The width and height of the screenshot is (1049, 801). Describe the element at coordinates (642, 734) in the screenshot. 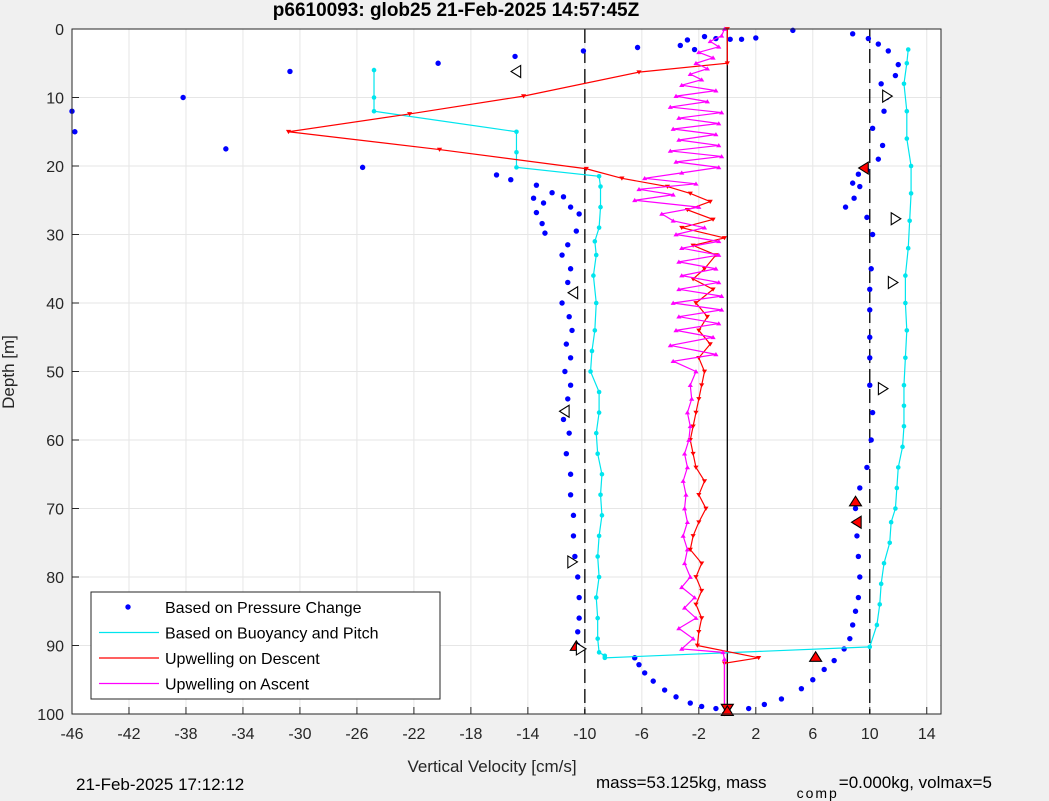

I see `x-tick-label: -6` at that location.